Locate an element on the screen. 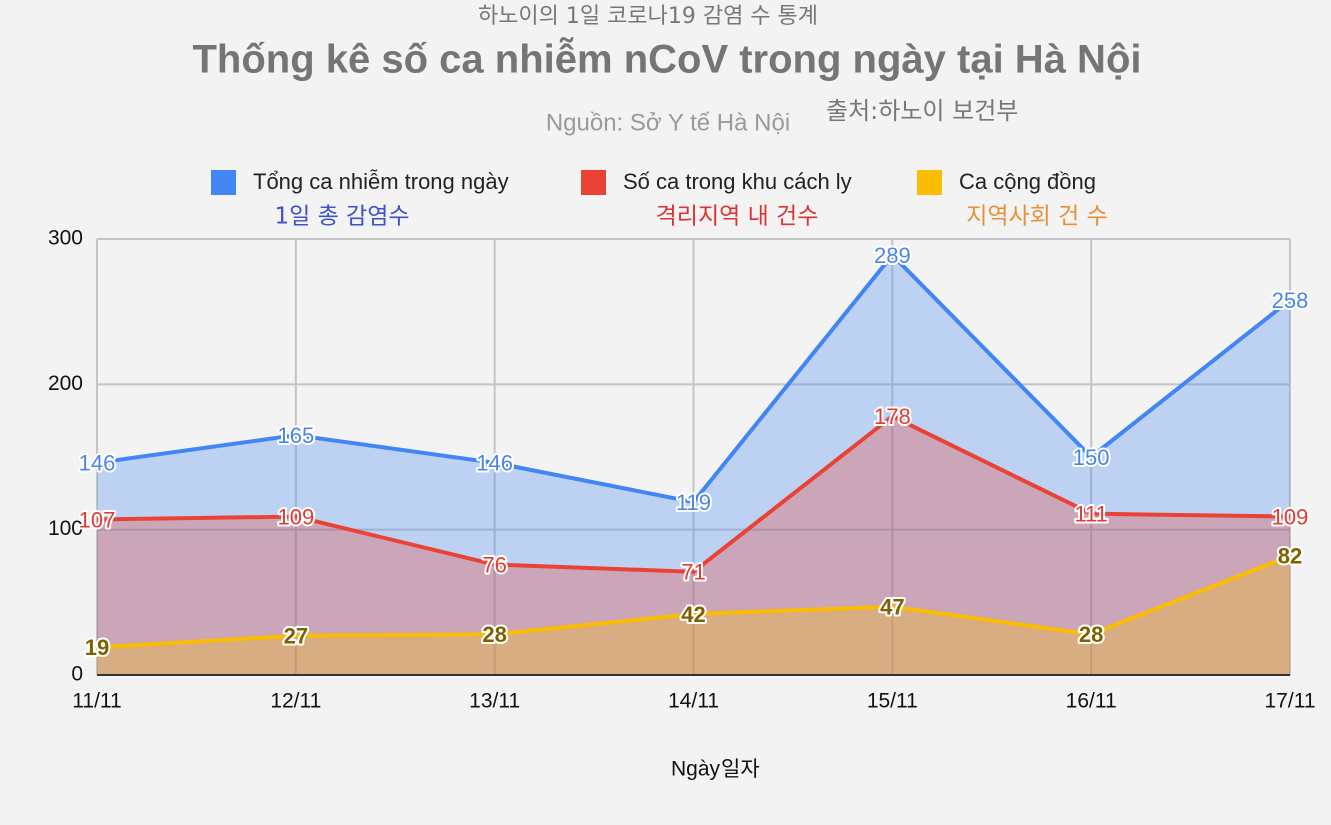 This screenshot has width=1331, height=825. legend-label: Tổng ca nhiễm trong ngày is located at coordinates (381, 181).